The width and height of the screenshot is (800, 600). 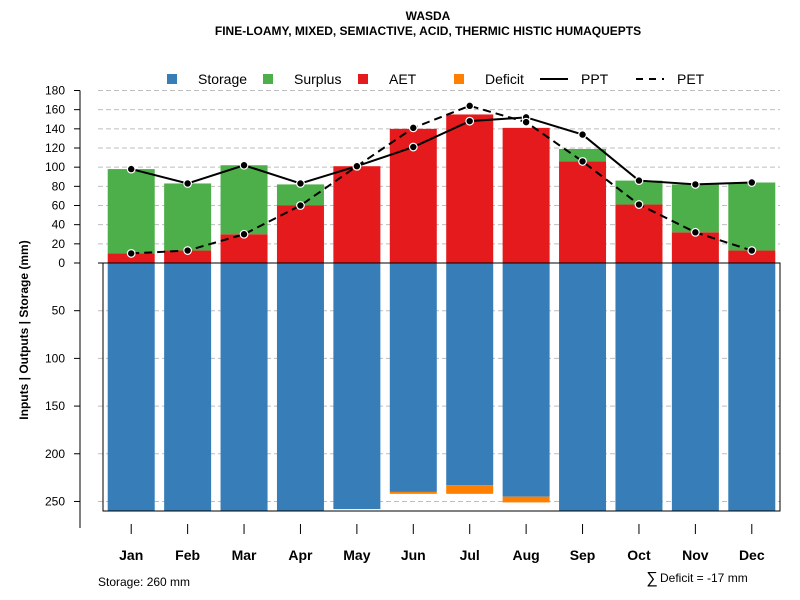 What do you see at coordinates (244, 200) in the screenshot?
I see `surplus-bar-mar` at bounding box center [244, 200].